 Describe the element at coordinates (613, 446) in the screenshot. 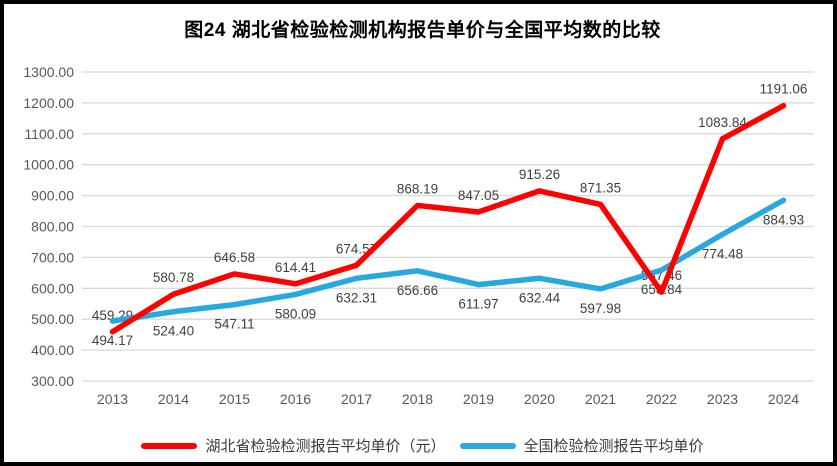

I see `legend-label-national: 全国检验检测报告平均单价` at that location.